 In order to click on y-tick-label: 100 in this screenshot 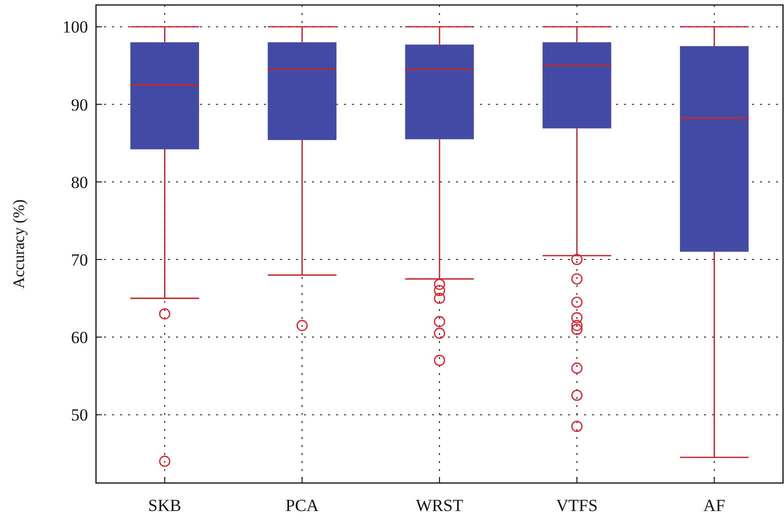, I will do `click(75, 27)`.